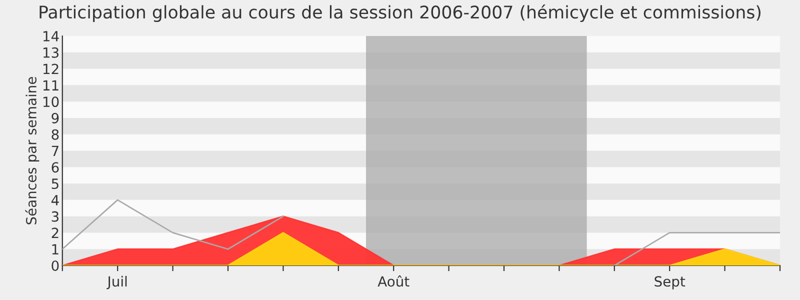 Image resolution: width=800 pixels, height=300 pixels. What do you see at coordinates (55, 249) in the screenshot?
I see `y-tick-label: 1` at bounding box center [55, 249].